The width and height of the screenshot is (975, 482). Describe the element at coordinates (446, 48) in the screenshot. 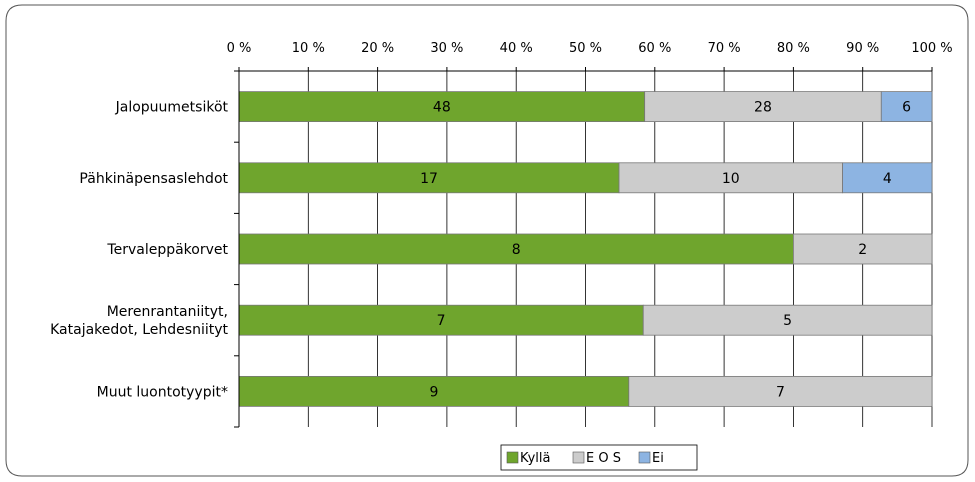

I see `x-tick-label: 30 %` at that location.